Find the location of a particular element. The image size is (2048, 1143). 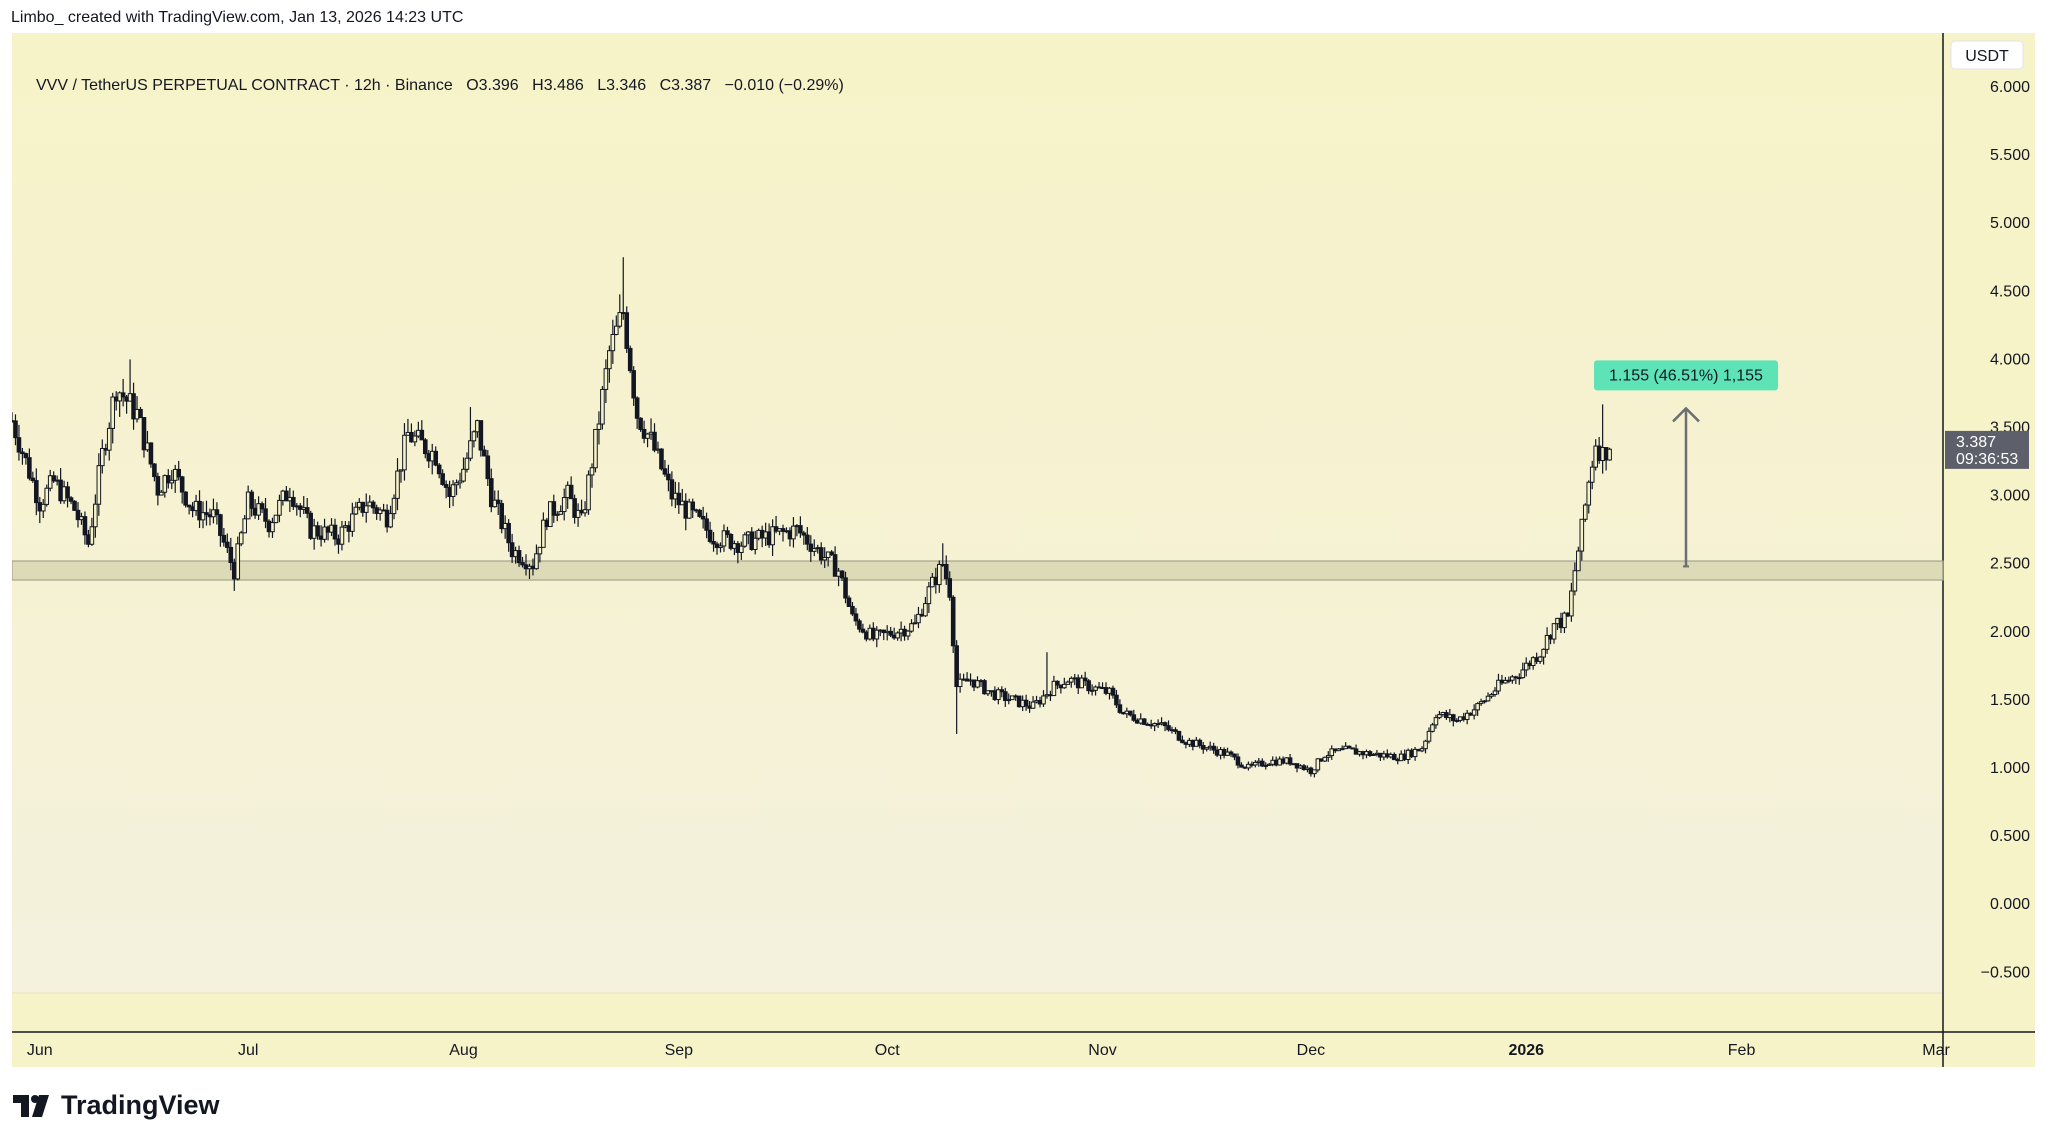

price-tick-label: 3.000 is located at coordinates (2010, 496).